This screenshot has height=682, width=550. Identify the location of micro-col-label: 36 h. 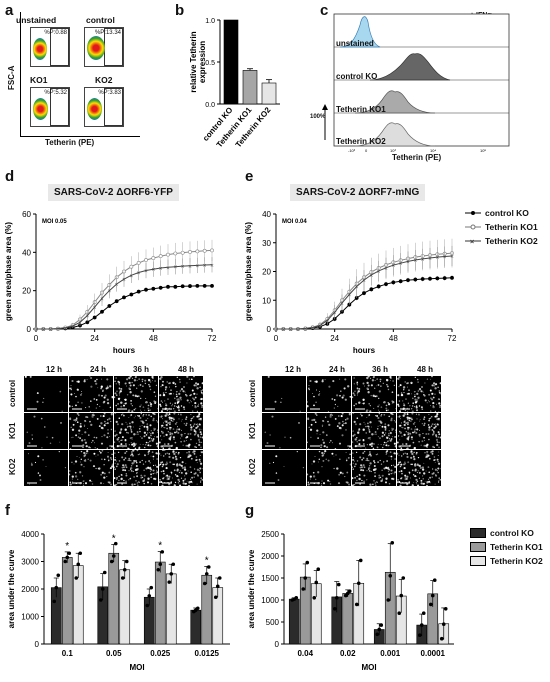
(141, 369).